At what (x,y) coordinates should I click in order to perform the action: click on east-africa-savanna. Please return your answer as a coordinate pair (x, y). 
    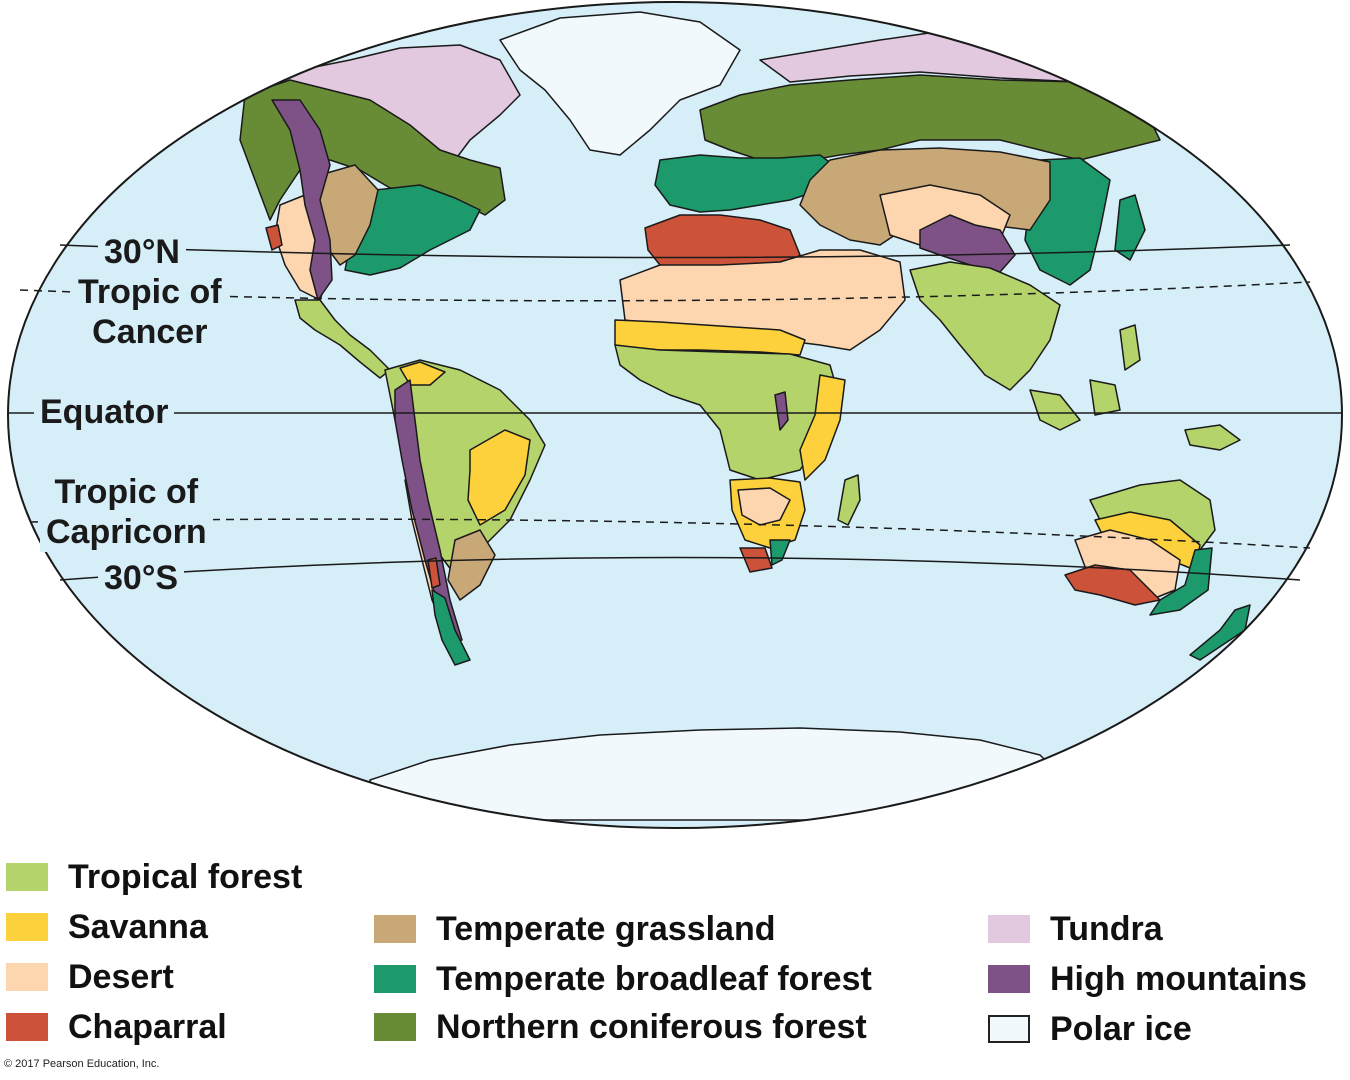
    Looking at the image, I should click on (822, 427).